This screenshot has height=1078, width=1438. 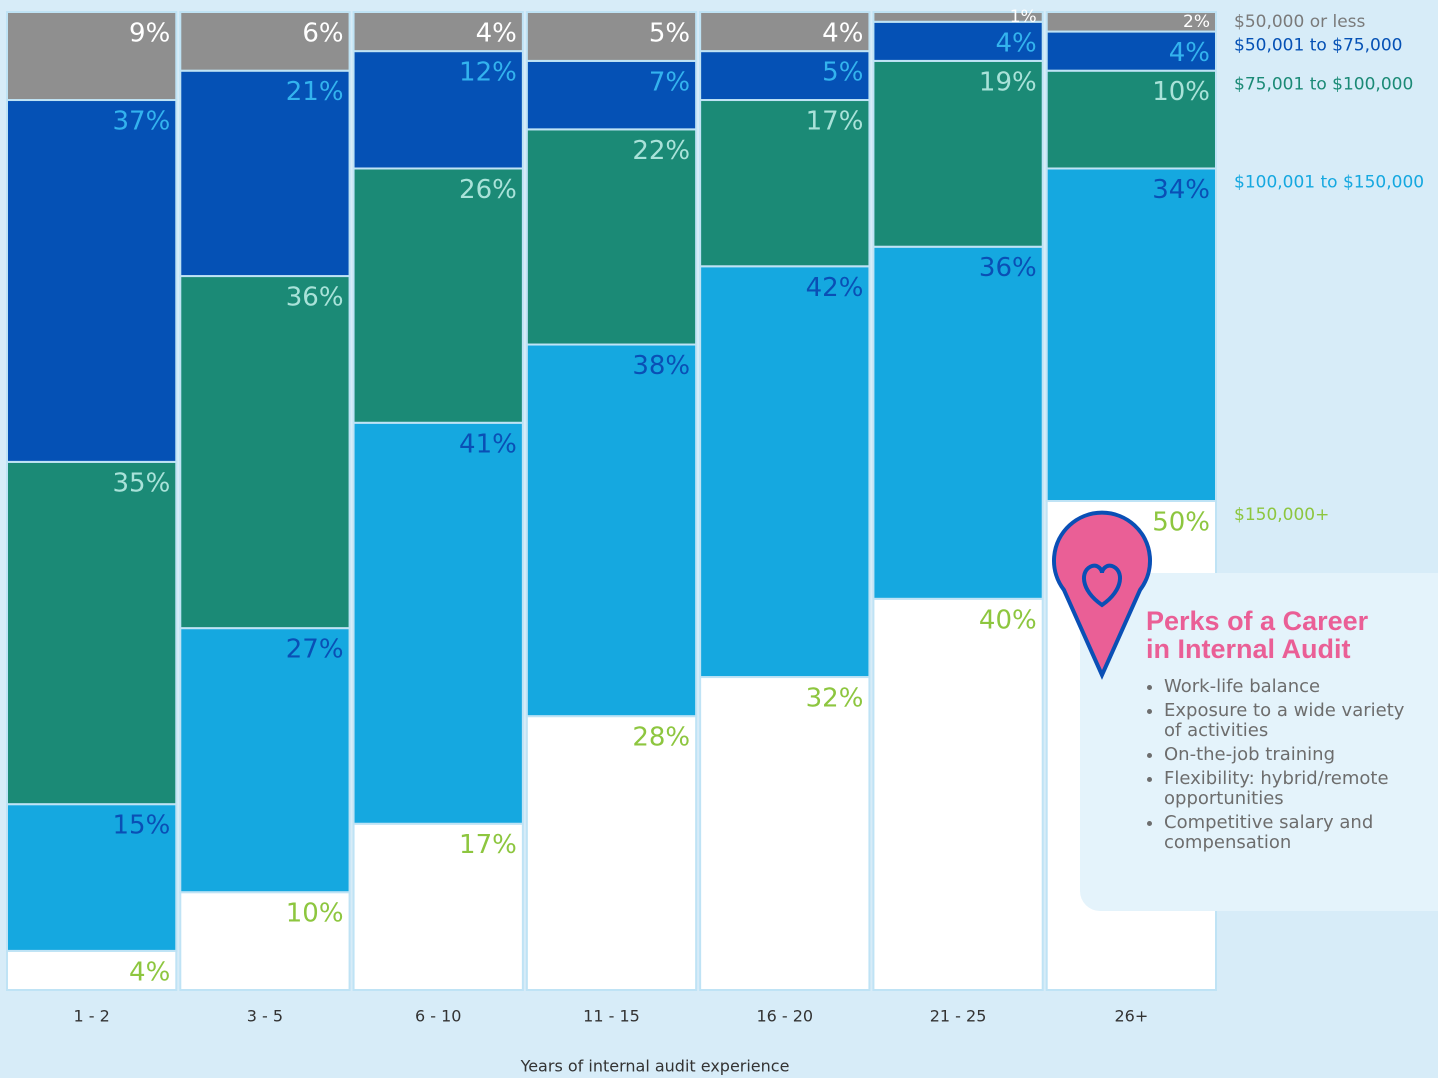 What do you see at coordinates (141, 483) in the screenshot?
I see `value-label: 35%` at bounding box center [141, 483].